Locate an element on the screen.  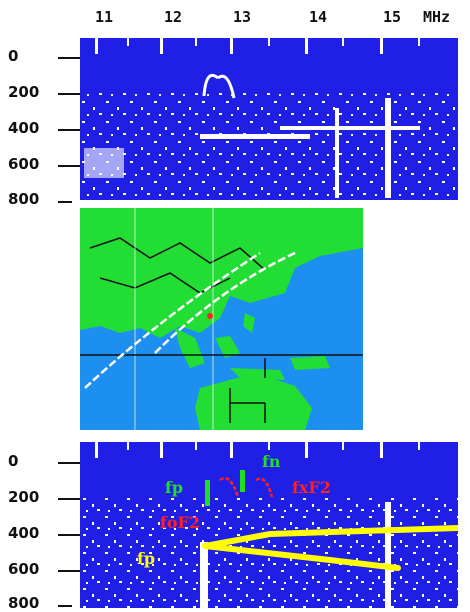
fp-lower-label: fp is located at coordinates (146, 558).